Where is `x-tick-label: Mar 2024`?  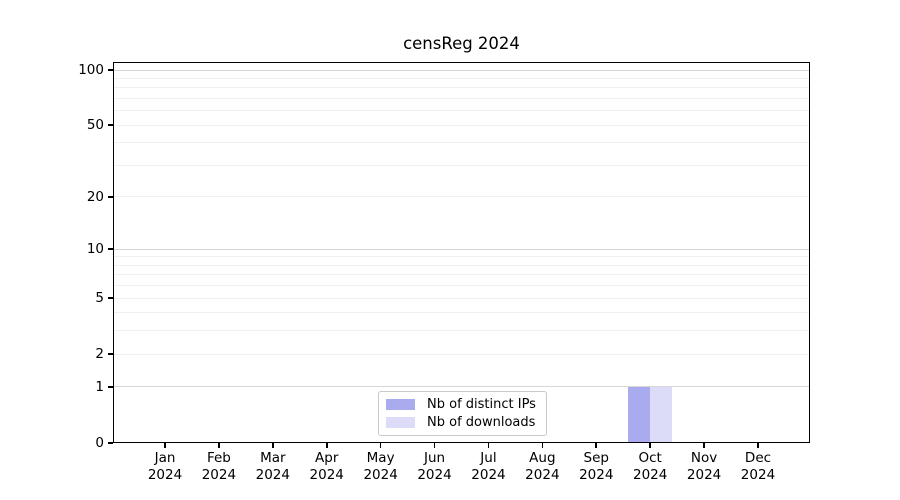 x-tick-label: Mar 2024 is located at coordinates (273, 466).